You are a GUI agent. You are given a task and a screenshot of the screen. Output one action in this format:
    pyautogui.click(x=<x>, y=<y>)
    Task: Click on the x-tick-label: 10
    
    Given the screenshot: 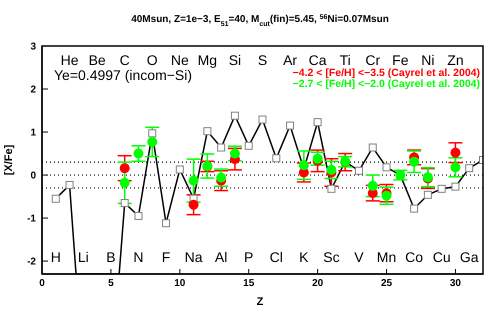 What is the action you would take?
    pyautogui.click(x=180, y=284)
    